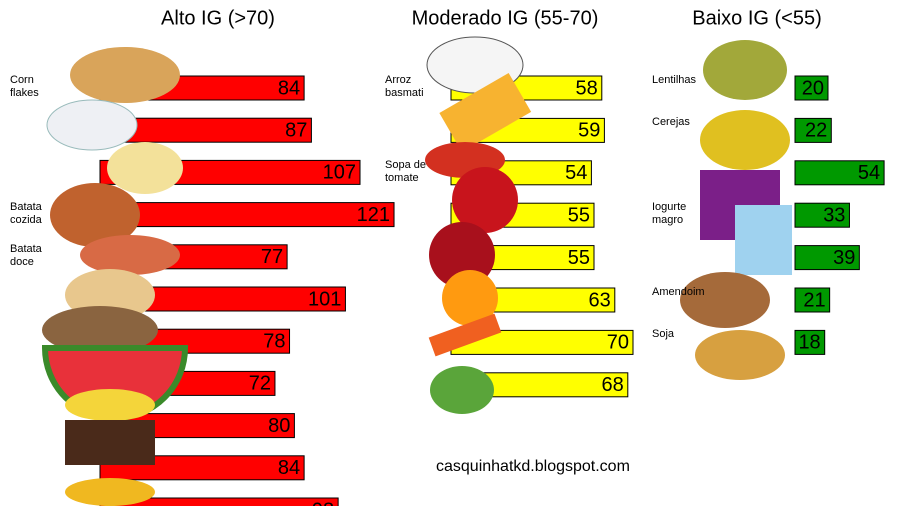  Describe the element at coordinates (589, 131) in the screenshot. I see `value-label: 59` at that location.